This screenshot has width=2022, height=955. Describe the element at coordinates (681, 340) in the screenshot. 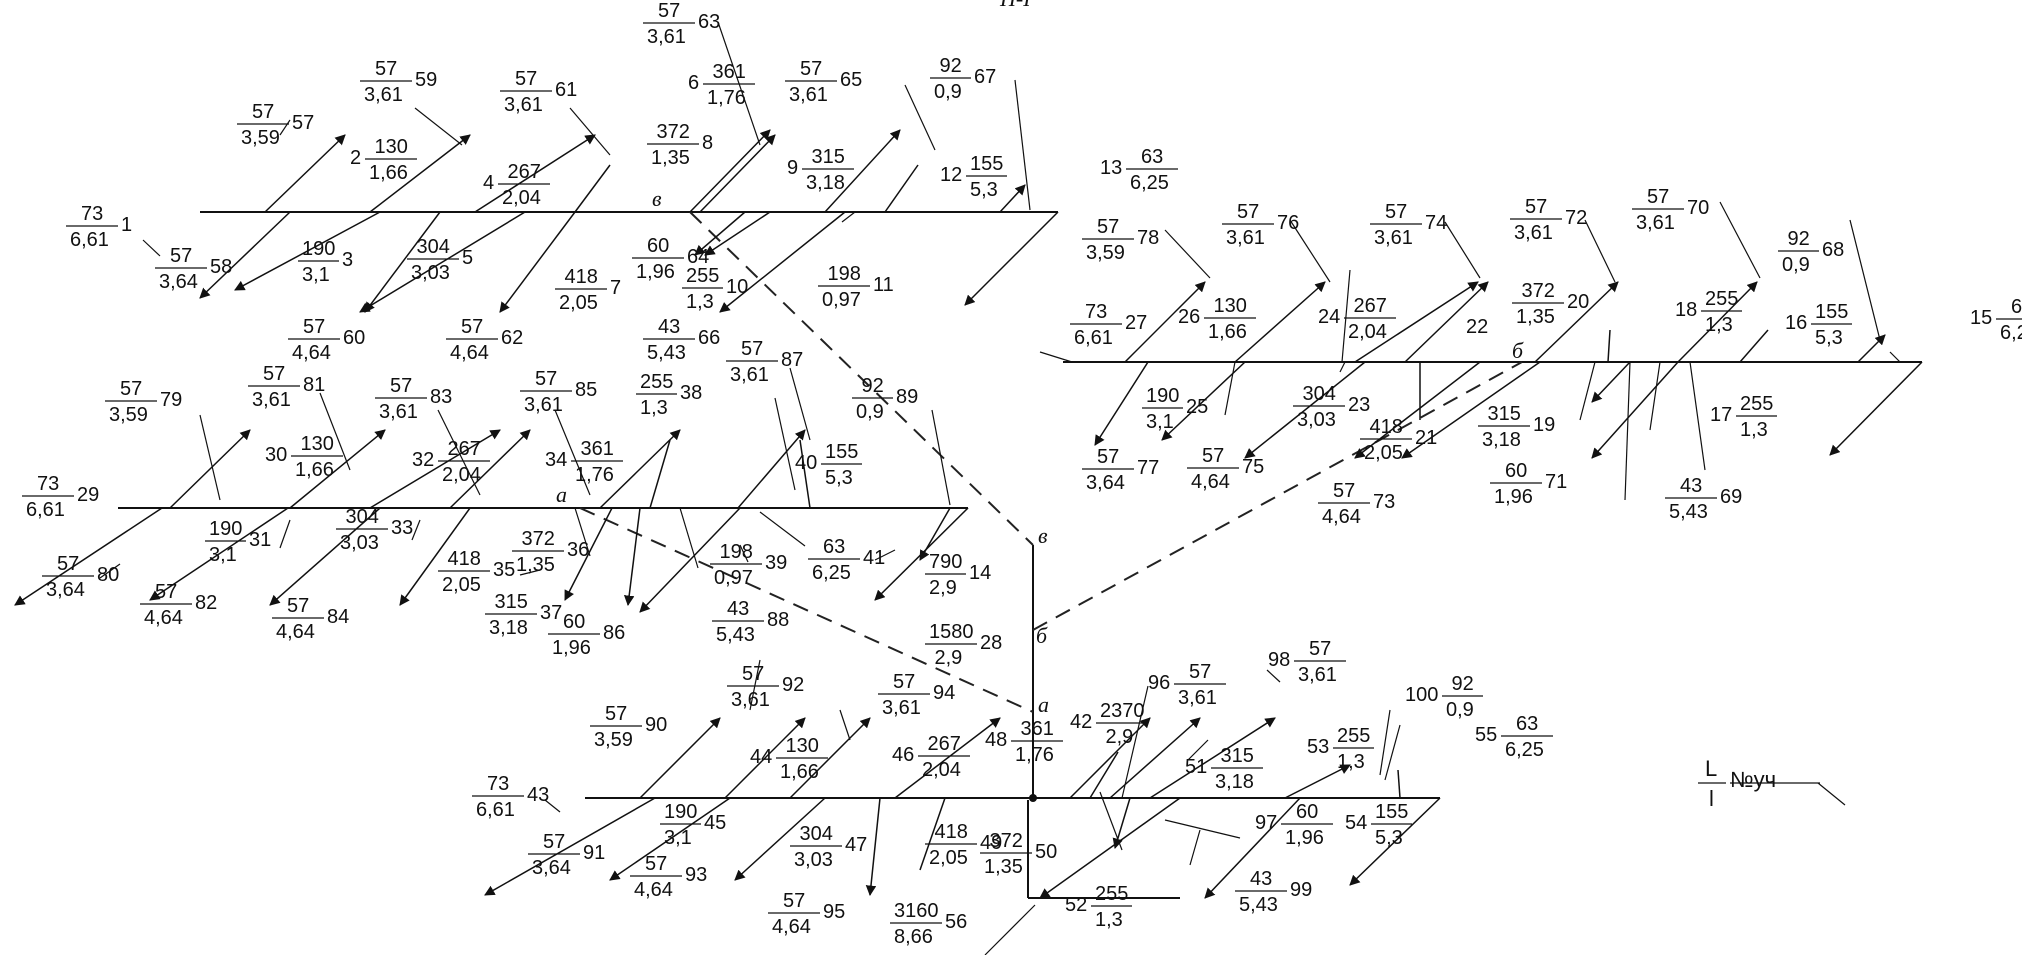

I see `section-label-66: 43 5,43 66` at that location.